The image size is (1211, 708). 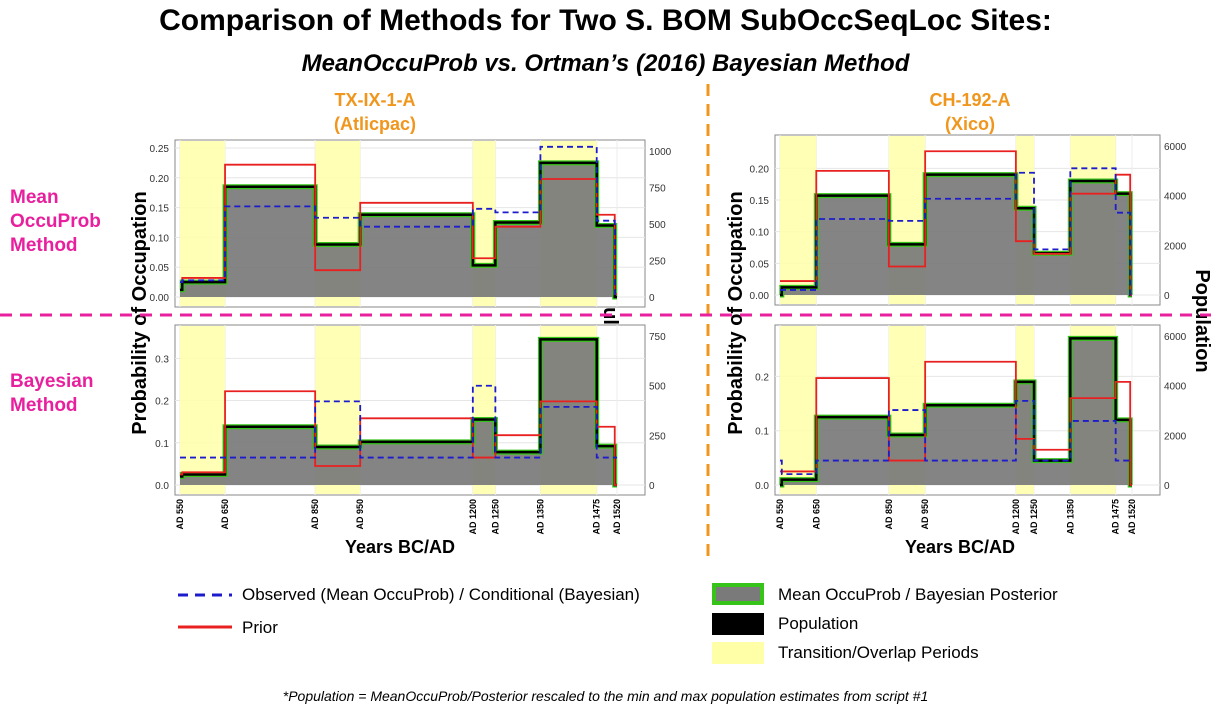 What do you see at coordinates (969, 124) in the screenshot?
I see `site-sub-right: (Xico)` at bounding box center [969, 124].